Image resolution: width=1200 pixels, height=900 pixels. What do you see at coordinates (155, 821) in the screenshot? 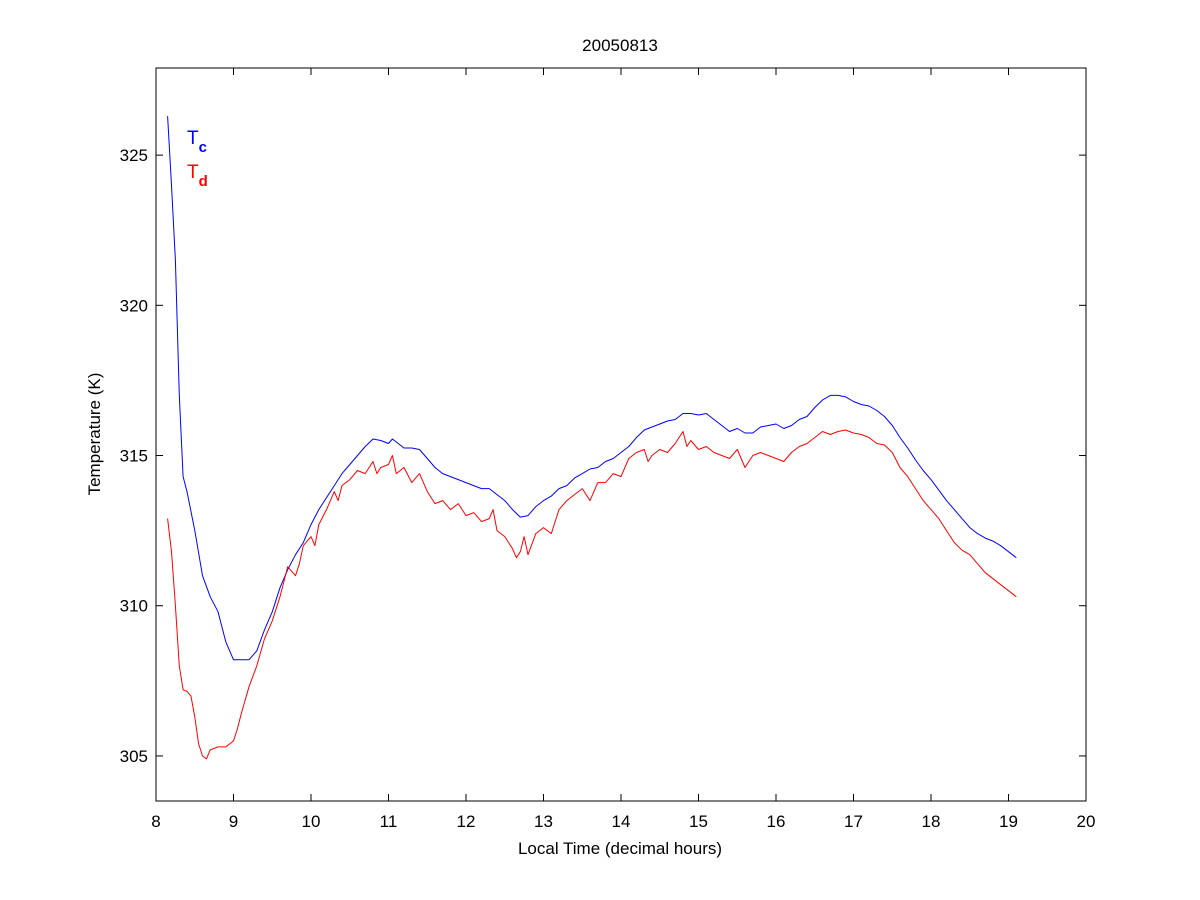
I see `x-tick-label: 8` at bounding box center [155, 821].